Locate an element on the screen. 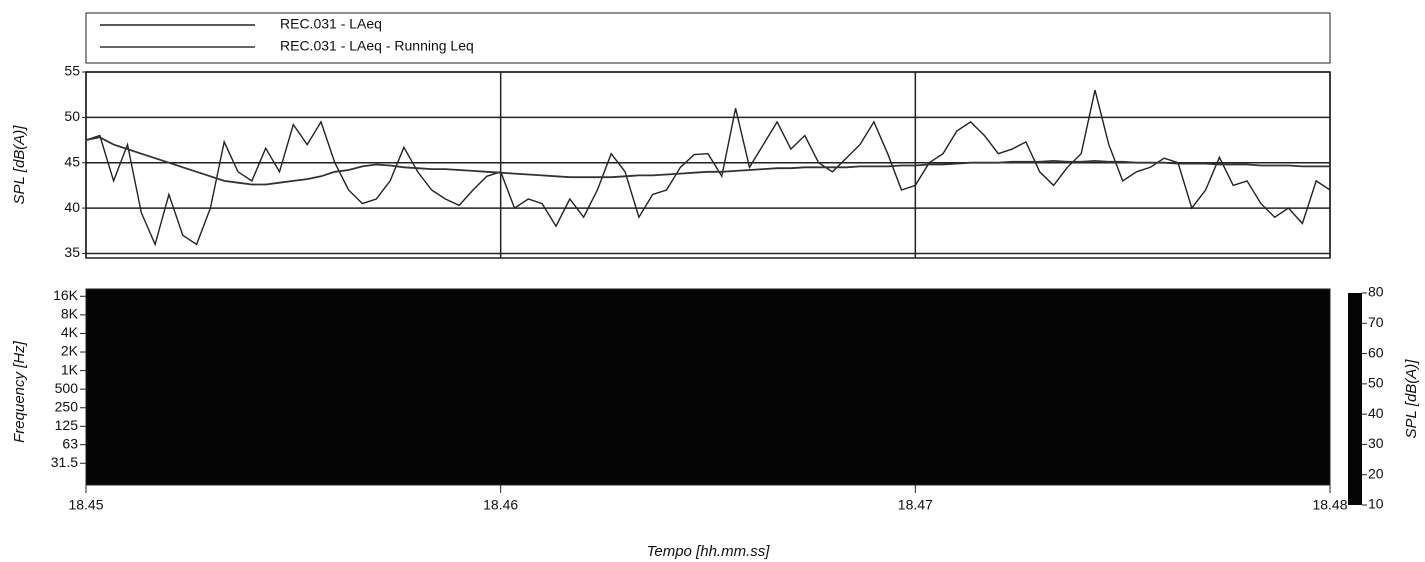 Image resolution: width=1425 pixels, height=562 pixels. colorbar-tick-label: 10 is located at coordinates (1376, 504).